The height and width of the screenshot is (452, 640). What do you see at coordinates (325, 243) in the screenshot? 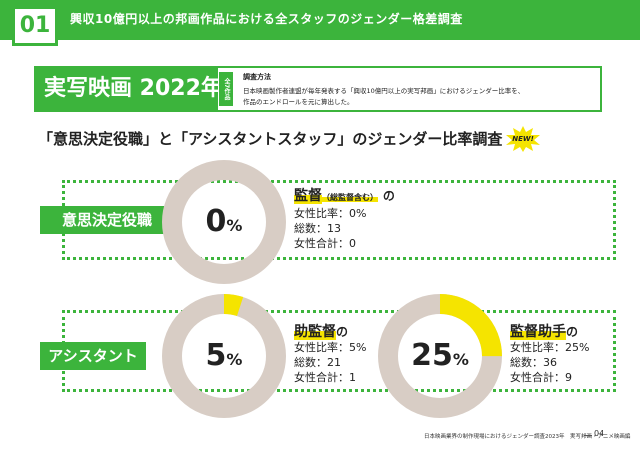
I see `female-total: 女性合計：0` at bounding box center [325, 243].